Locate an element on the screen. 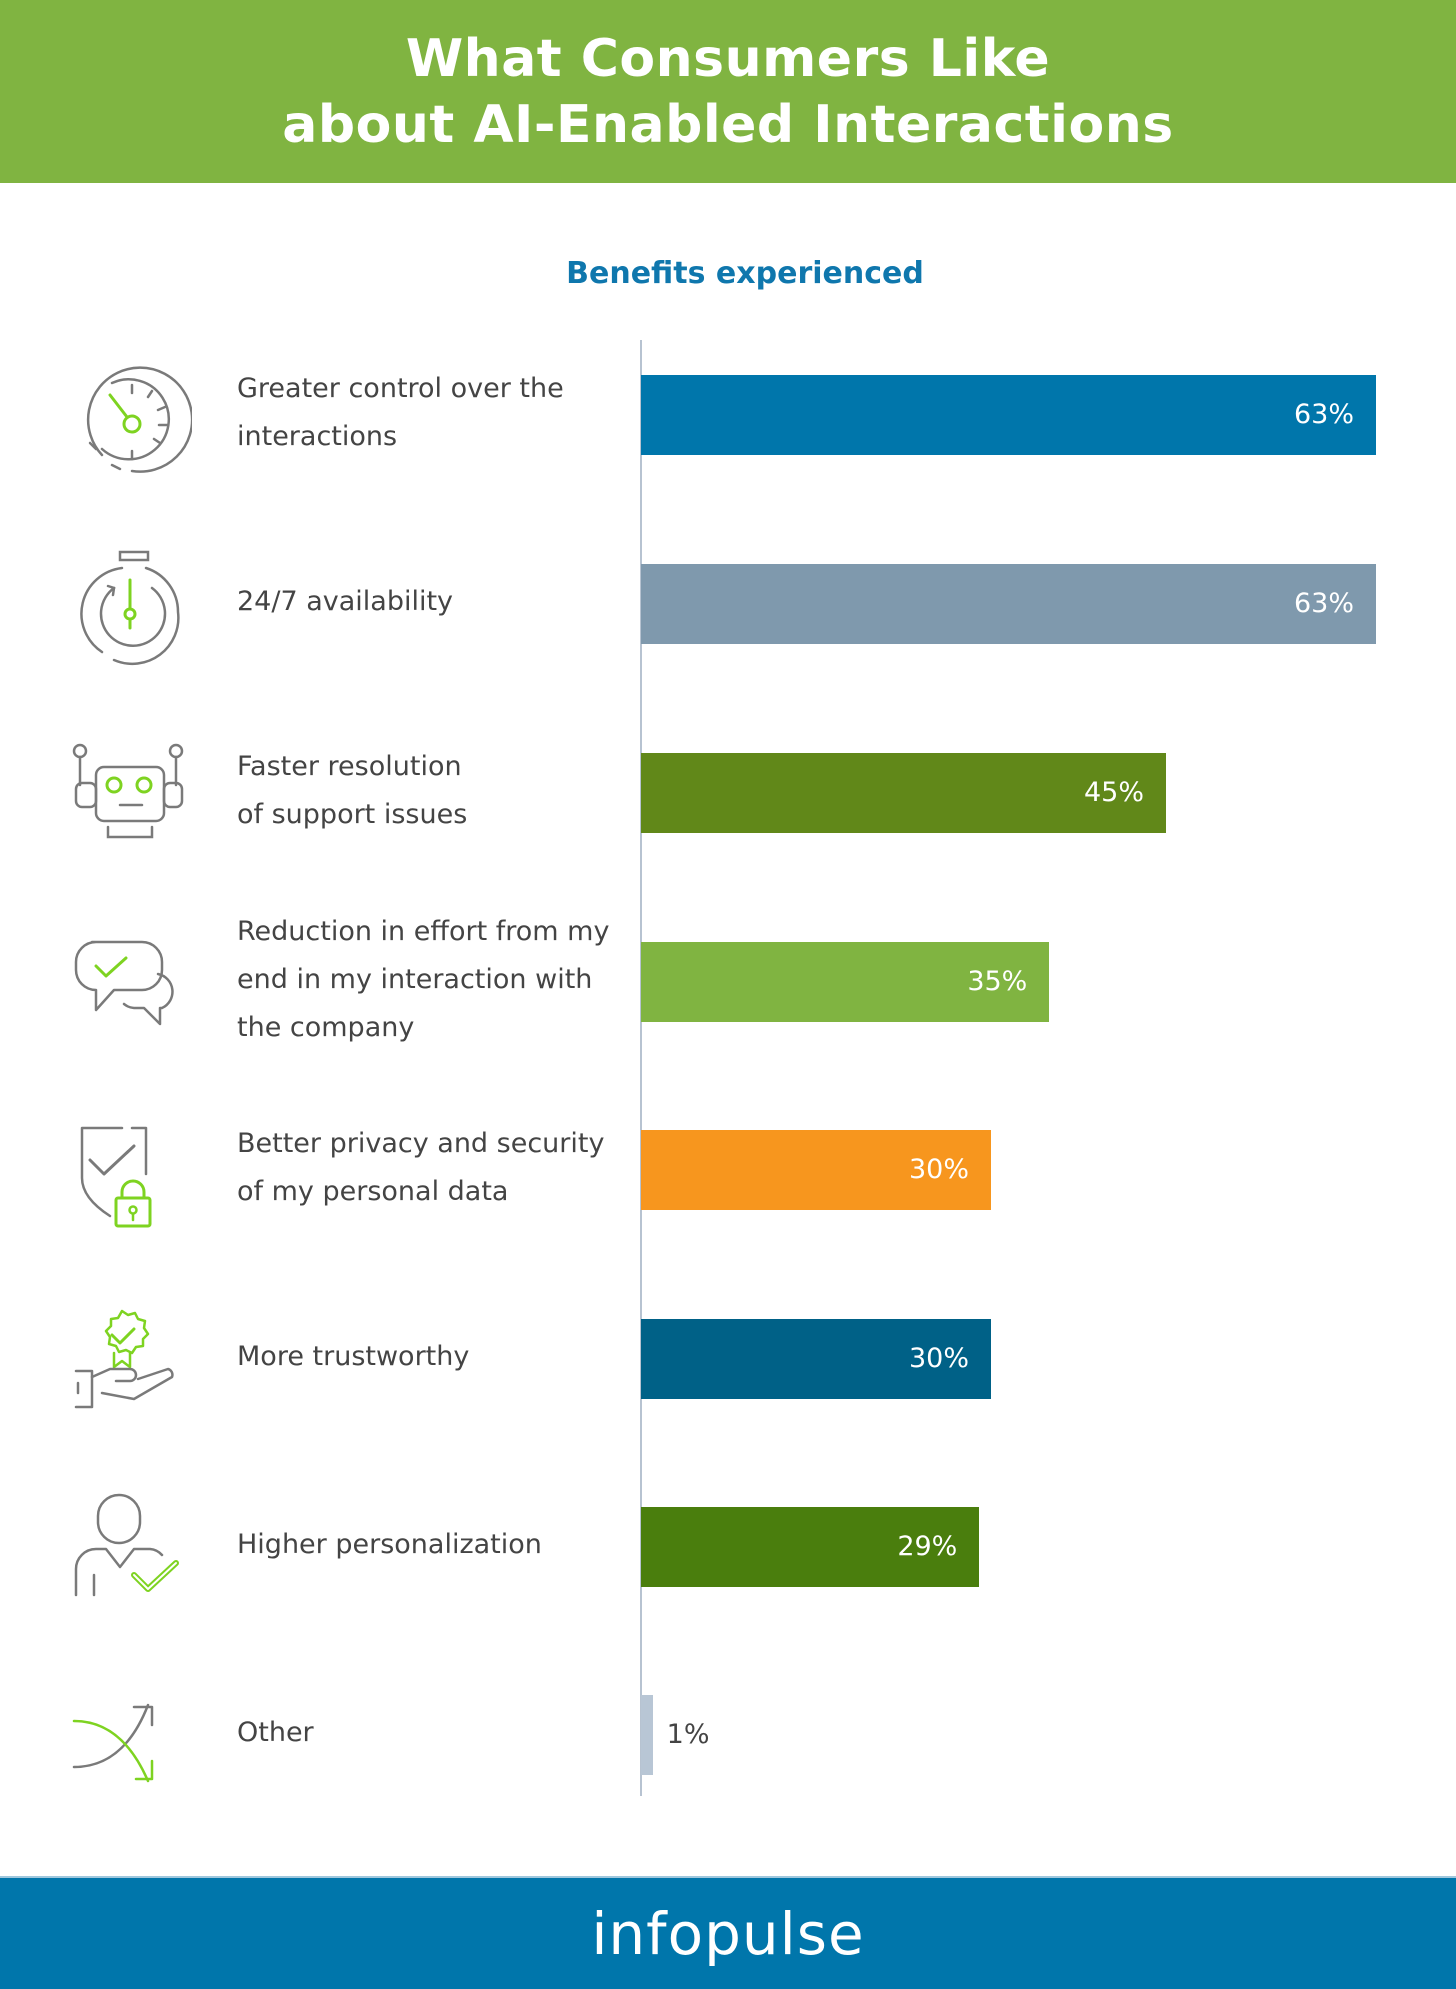 This screenshot has height=1989, width=1456. bar-value-label: 35% is located at coordinates (997, 981).